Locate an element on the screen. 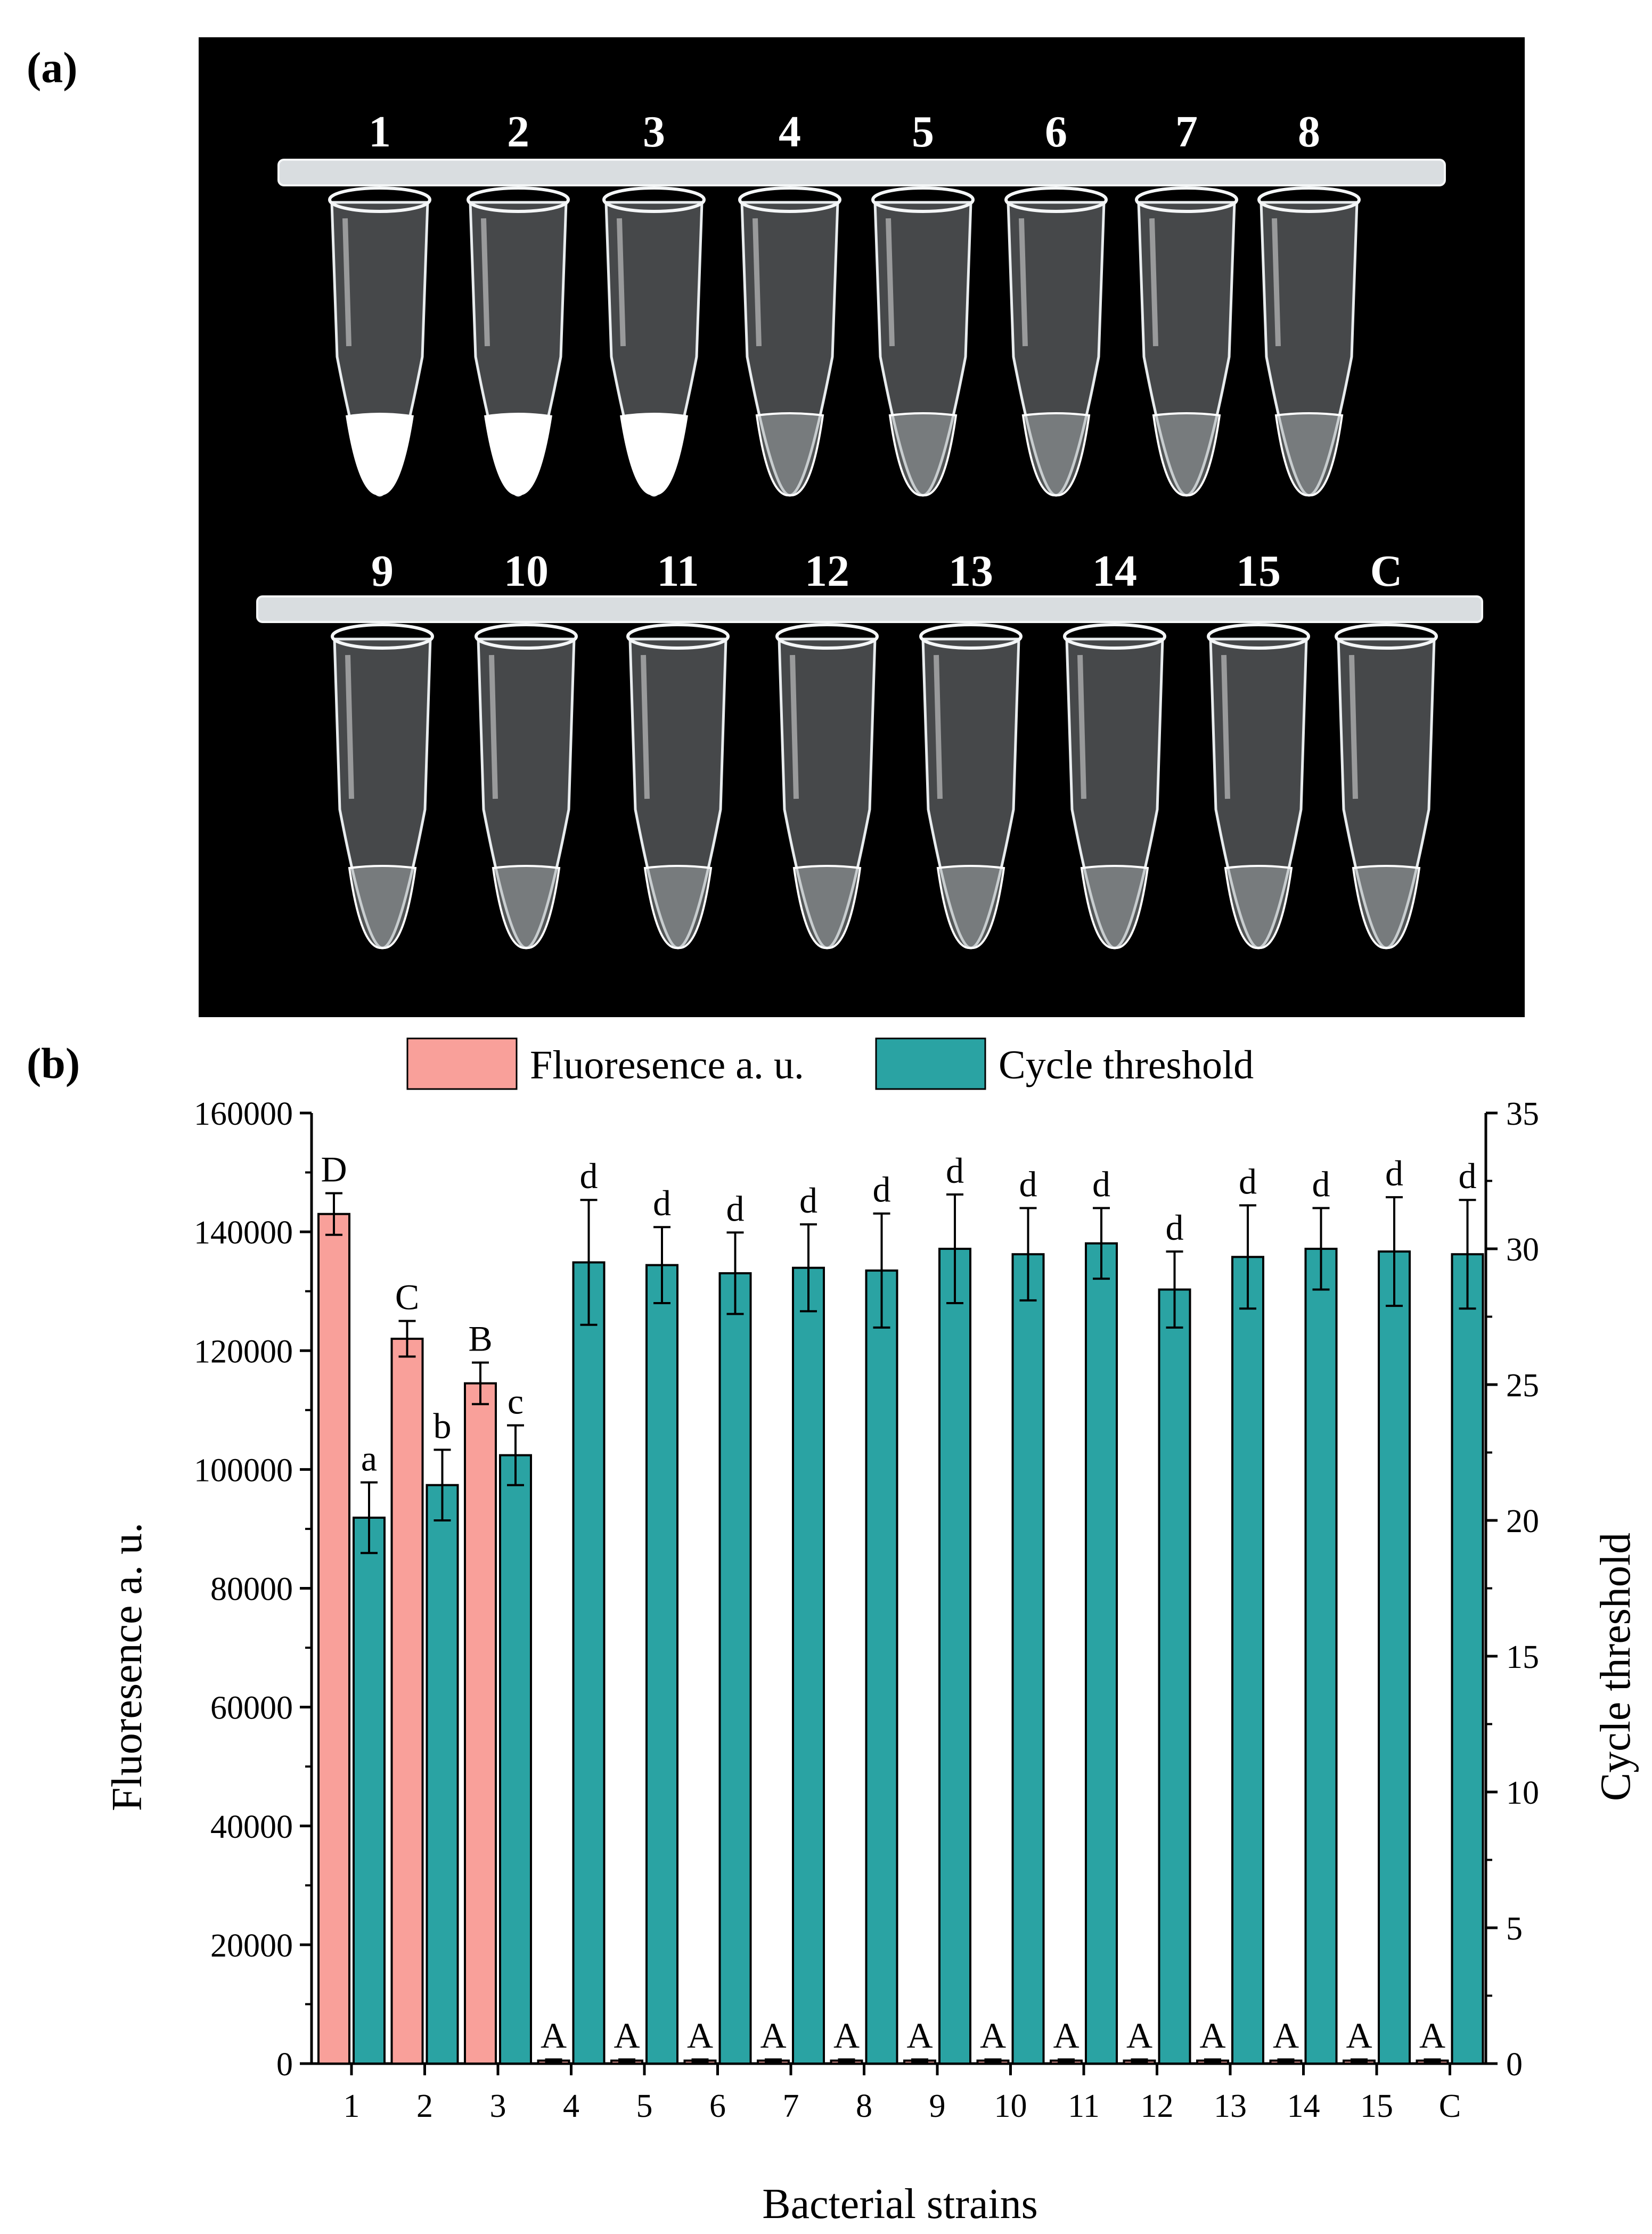  tube-label: 1 is located at coordinates (380, 132).